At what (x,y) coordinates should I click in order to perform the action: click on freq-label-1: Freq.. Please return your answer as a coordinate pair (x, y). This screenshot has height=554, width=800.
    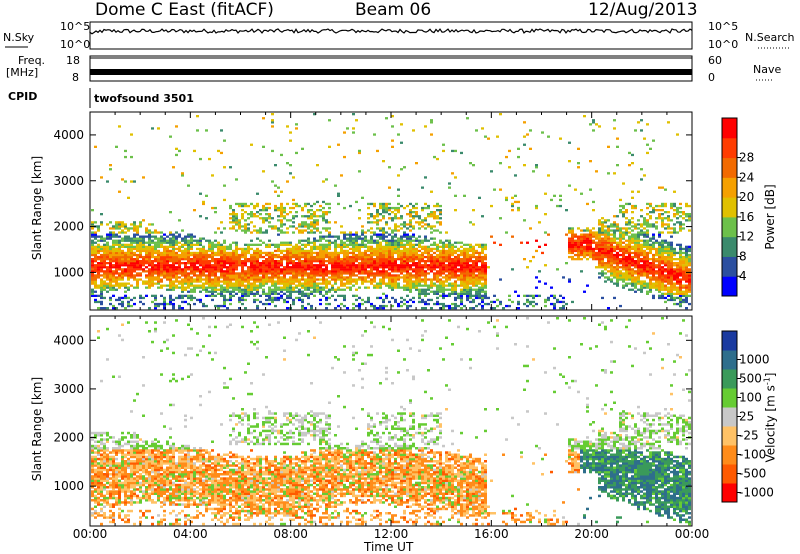
    Looking at the image, I should click on (32, 60).